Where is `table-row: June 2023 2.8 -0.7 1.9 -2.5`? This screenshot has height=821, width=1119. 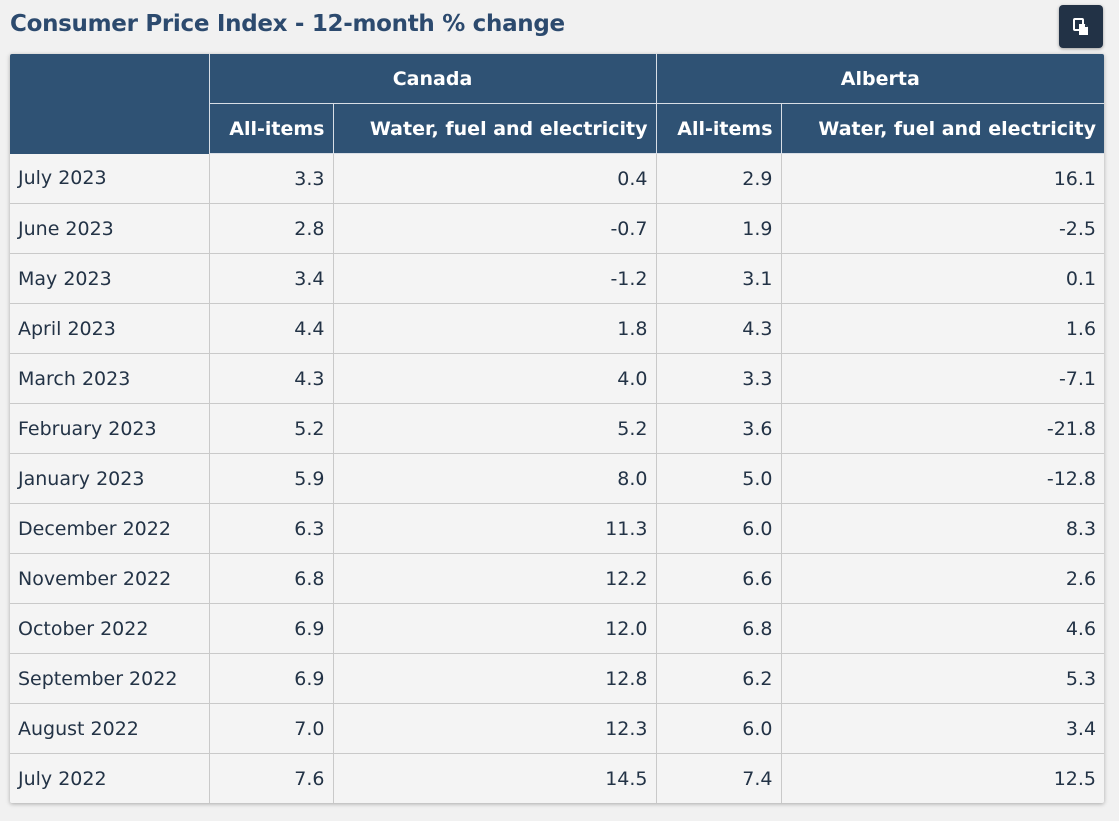 table-row: June 2023 2.8 -0.7 1.9 -2.5 is located at coordinates (557, 228).